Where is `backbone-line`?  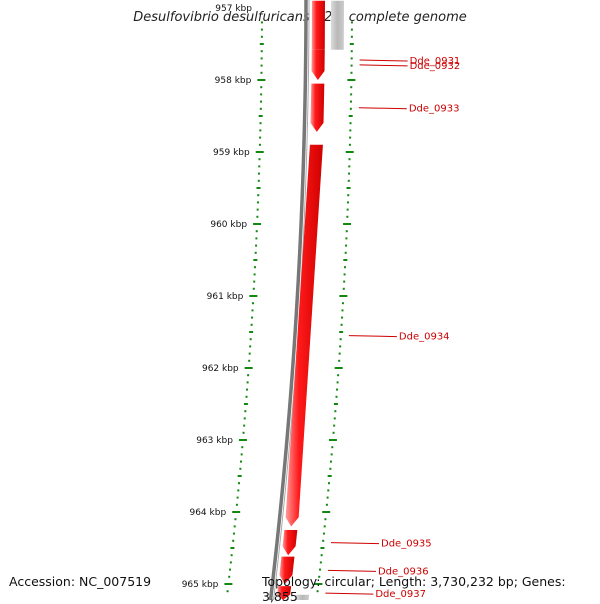 backbone-line is located at coordinates (288, 300).